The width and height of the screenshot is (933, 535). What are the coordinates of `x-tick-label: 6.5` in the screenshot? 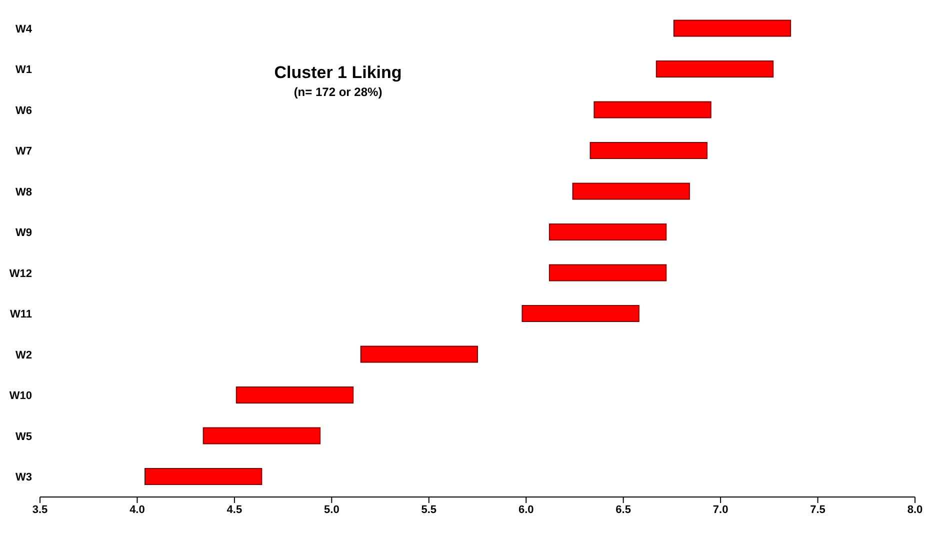 It's located at (623, 510).